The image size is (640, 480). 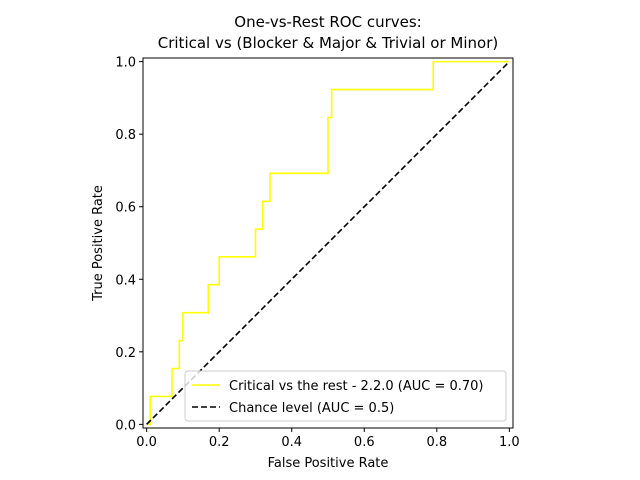 What do you see at coordinates (125, 135) in the screenshot?
I see `y-tick-label: 0.8` at bounding box center [125, 135].